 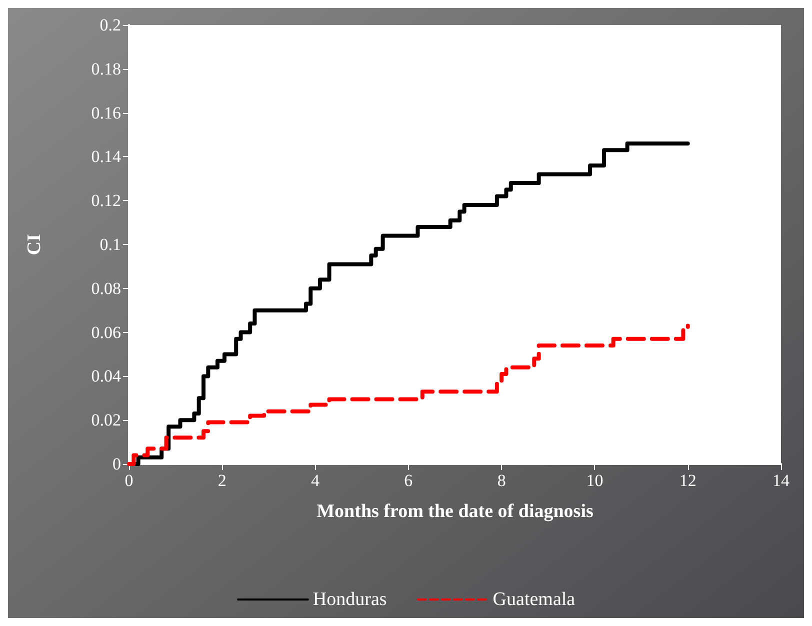 I want to click on x-tick-label: 10, so click(x=595, y=480).